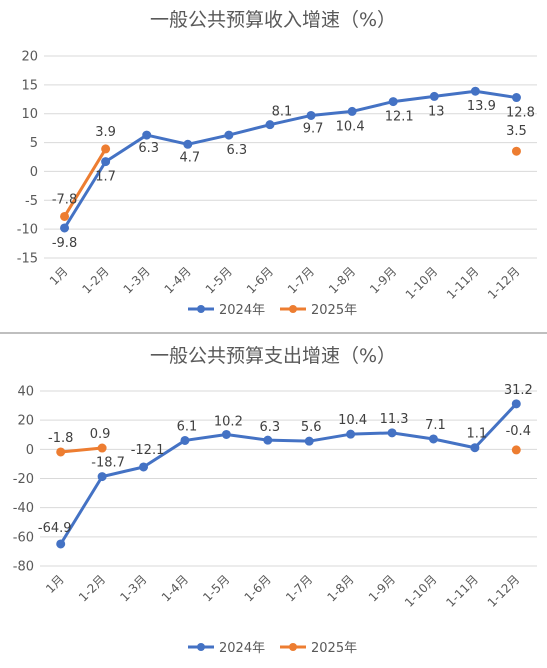  Describe the element at coordinates (516, 131) in the screenshot. I see `data-label: 3.5` at that location.